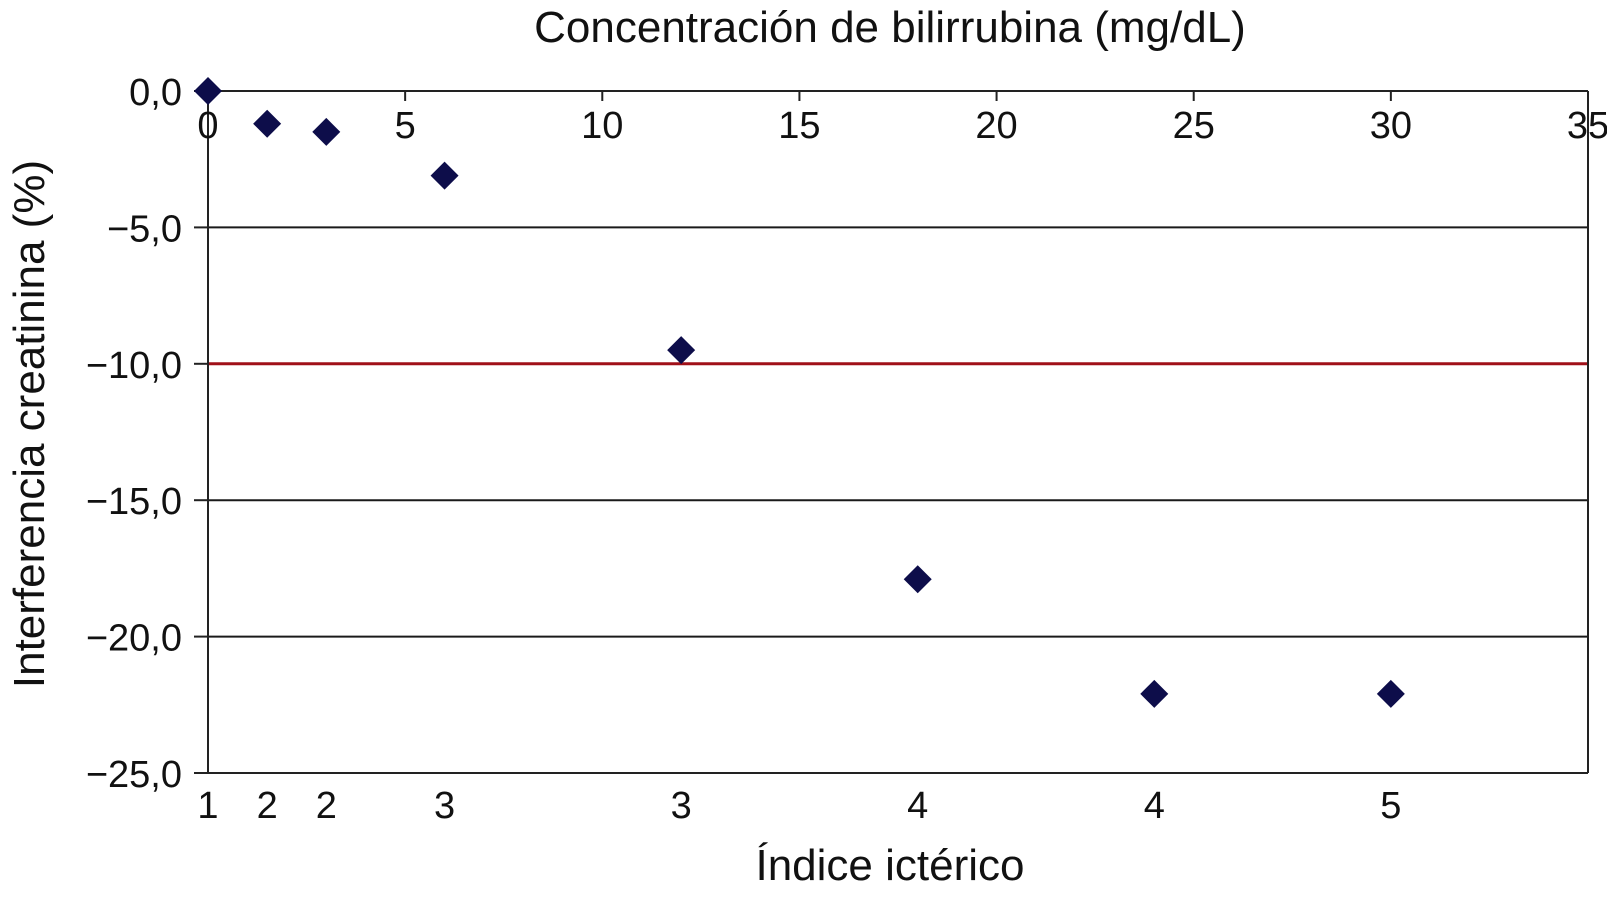  I want to click on y-axis-label: Interferencia creatinina (%), so click(29, 424).